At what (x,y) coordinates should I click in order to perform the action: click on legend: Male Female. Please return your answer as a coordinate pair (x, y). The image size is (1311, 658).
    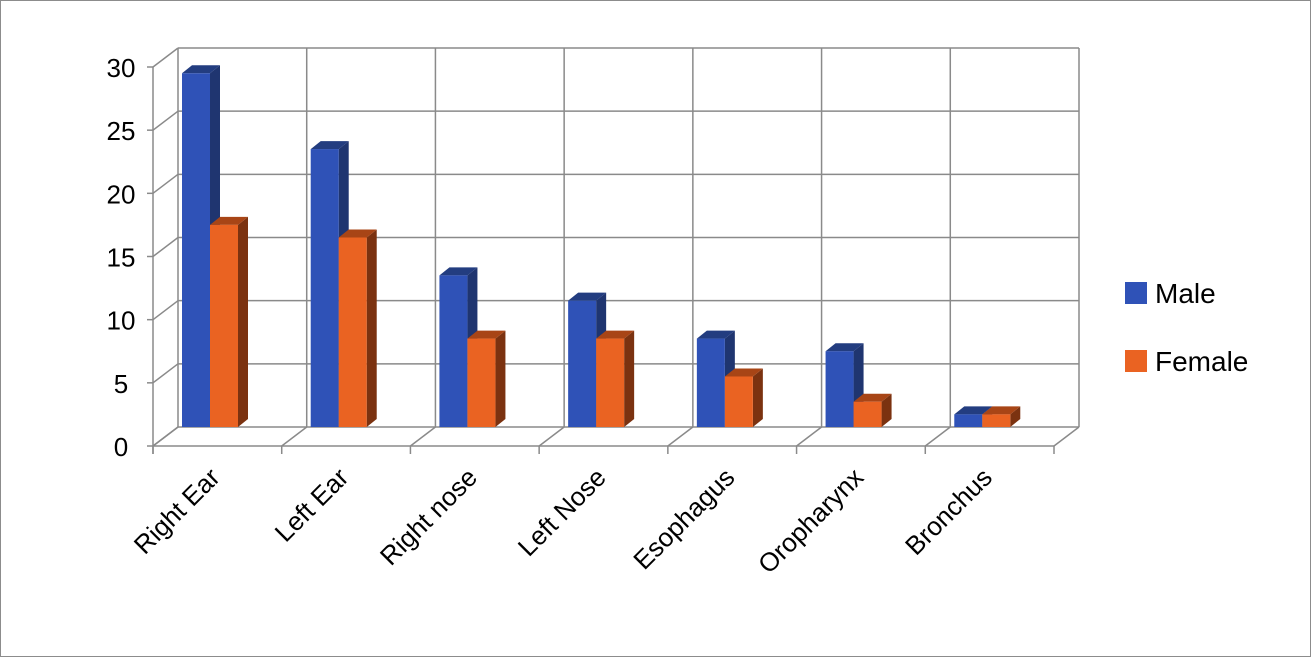
    Looking at the image, I should click on (1186, 327).